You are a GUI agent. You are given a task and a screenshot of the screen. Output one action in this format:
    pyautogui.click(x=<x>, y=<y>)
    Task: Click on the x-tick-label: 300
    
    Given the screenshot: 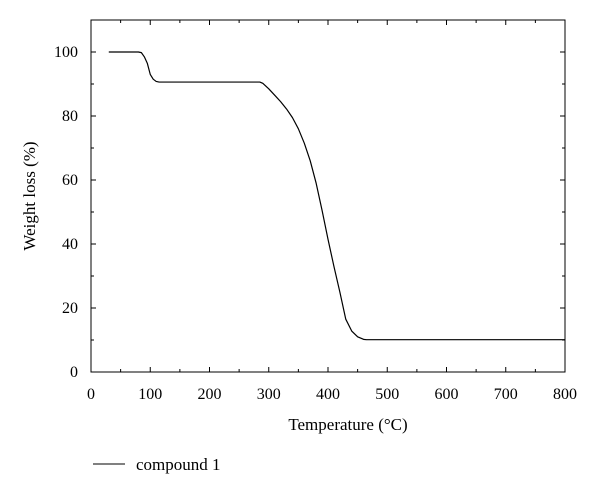 What is the action you would take?
    pyautogui.click(x=269, y=394)
    